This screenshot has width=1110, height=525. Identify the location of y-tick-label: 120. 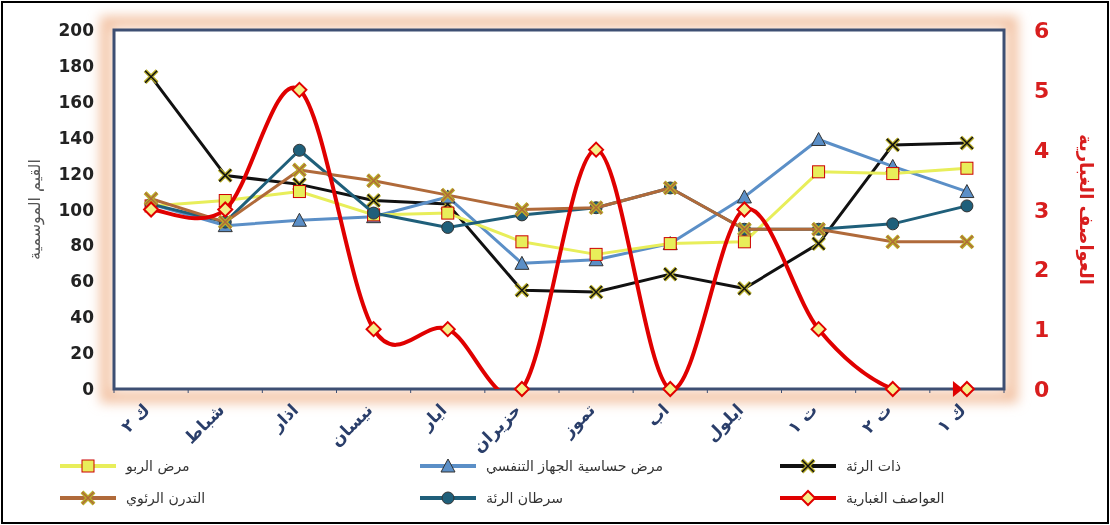
(76, 173).